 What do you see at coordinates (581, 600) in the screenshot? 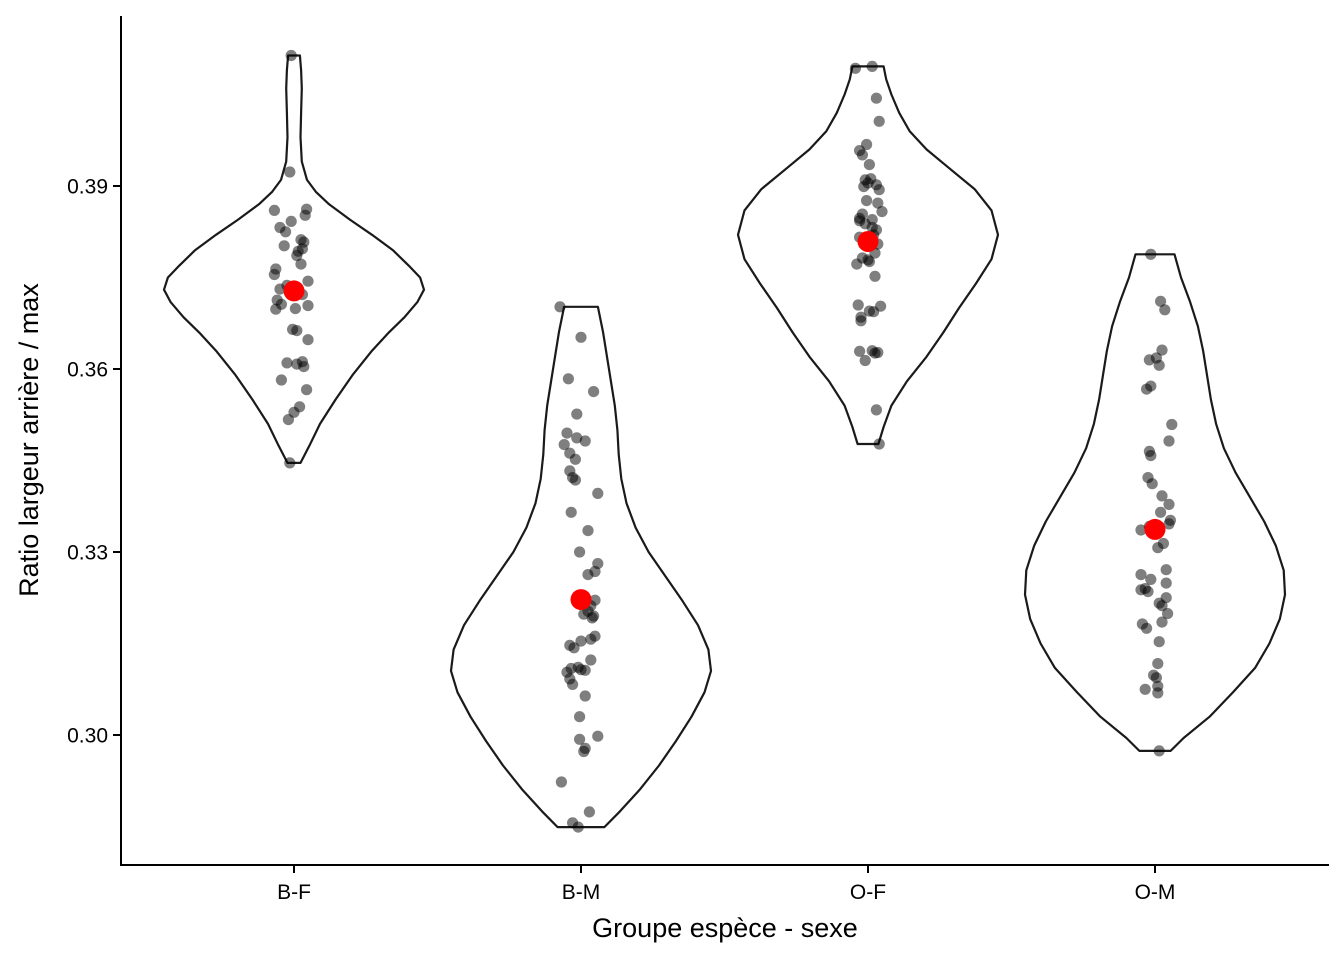
I see `mean-marker-b-m` at bounding box center [581, 600].